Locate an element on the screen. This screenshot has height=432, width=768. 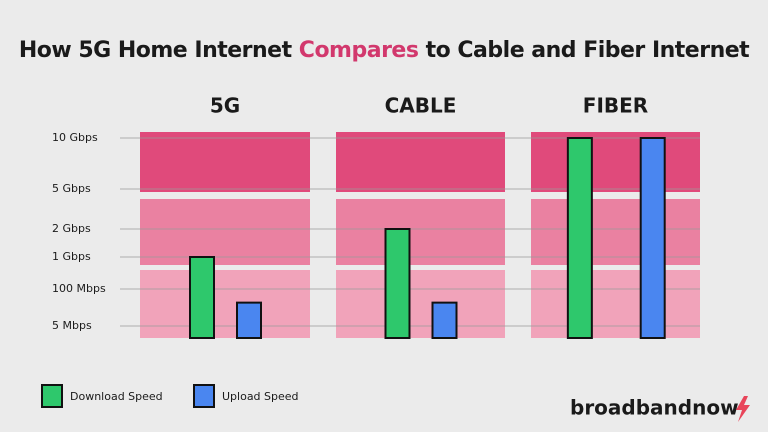
y-tick-label: 10 Gbps is located at coordinates (75, 137).